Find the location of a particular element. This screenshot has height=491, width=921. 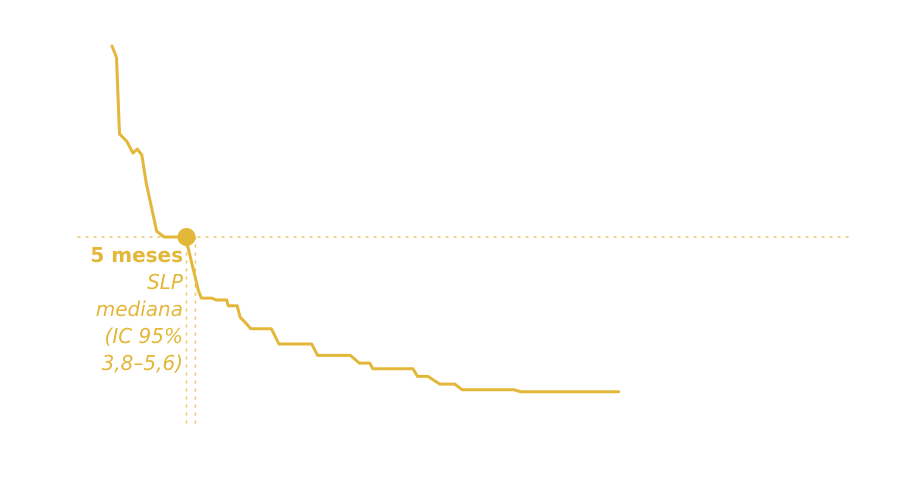

median-annotation: 5 meses SLP mediana (IC 95% 3,8–5,6) is located at coordinates (137, 309).